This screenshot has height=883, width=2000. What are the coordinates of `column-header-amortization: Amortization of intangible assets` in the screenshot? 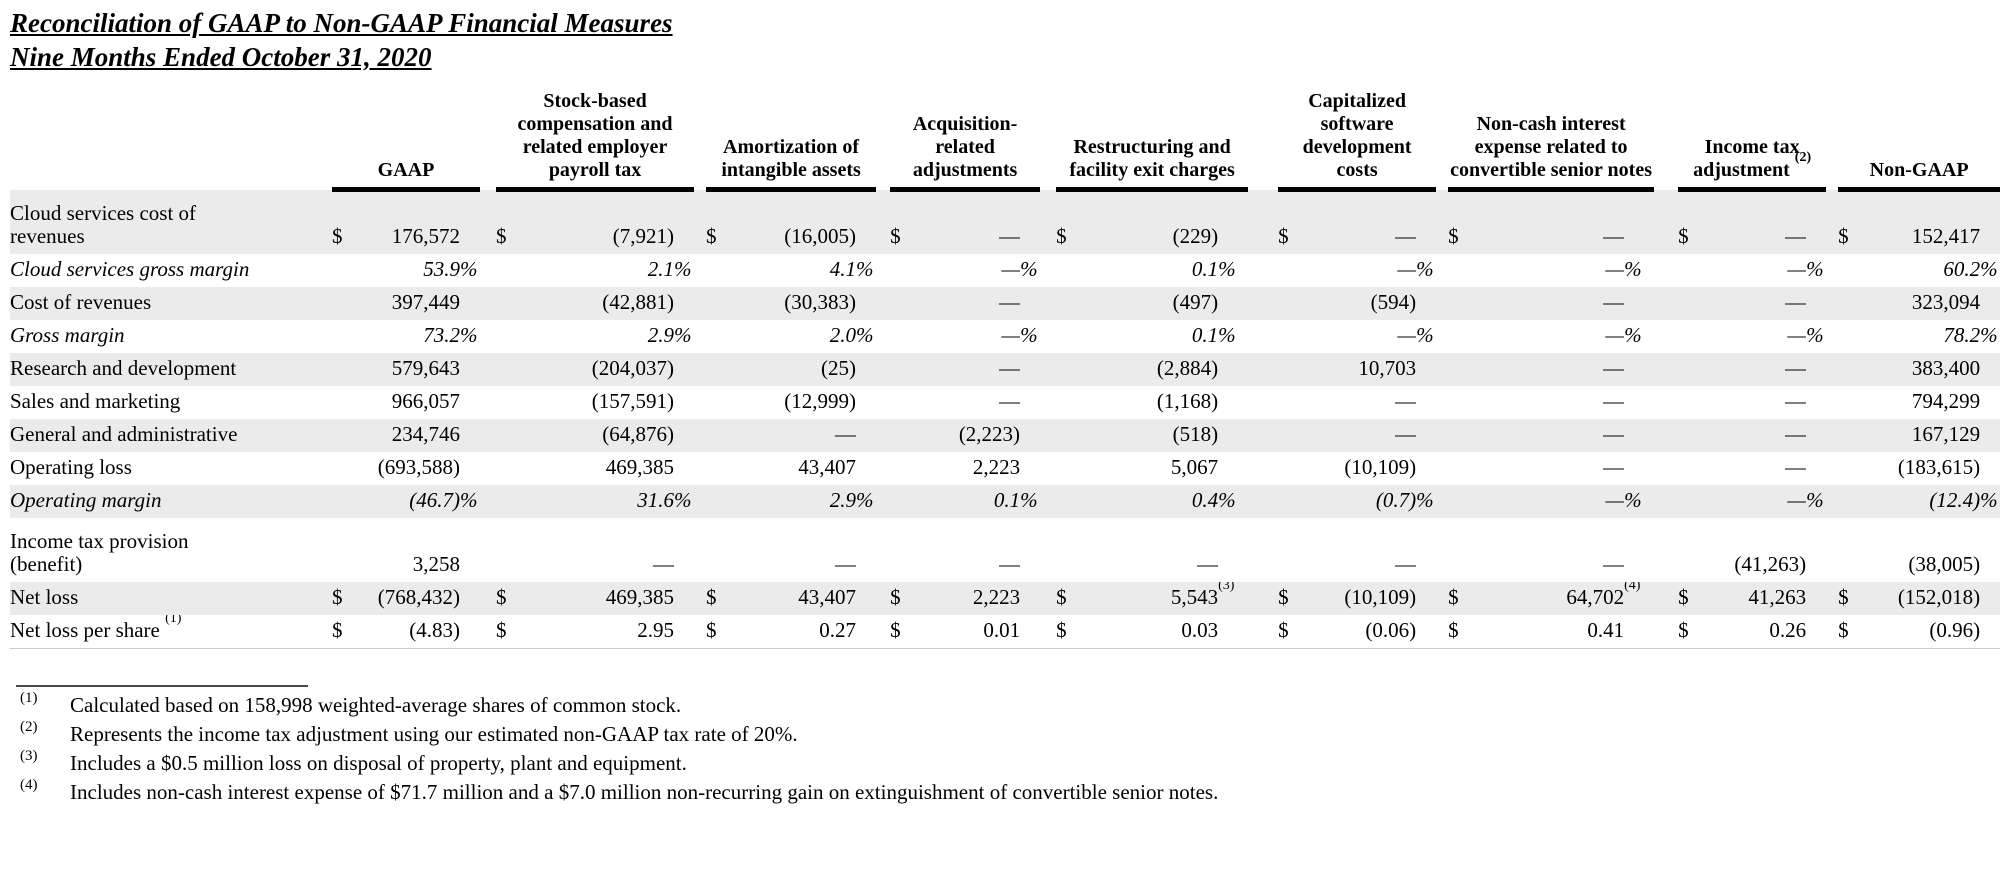 It's located at (791, 141).